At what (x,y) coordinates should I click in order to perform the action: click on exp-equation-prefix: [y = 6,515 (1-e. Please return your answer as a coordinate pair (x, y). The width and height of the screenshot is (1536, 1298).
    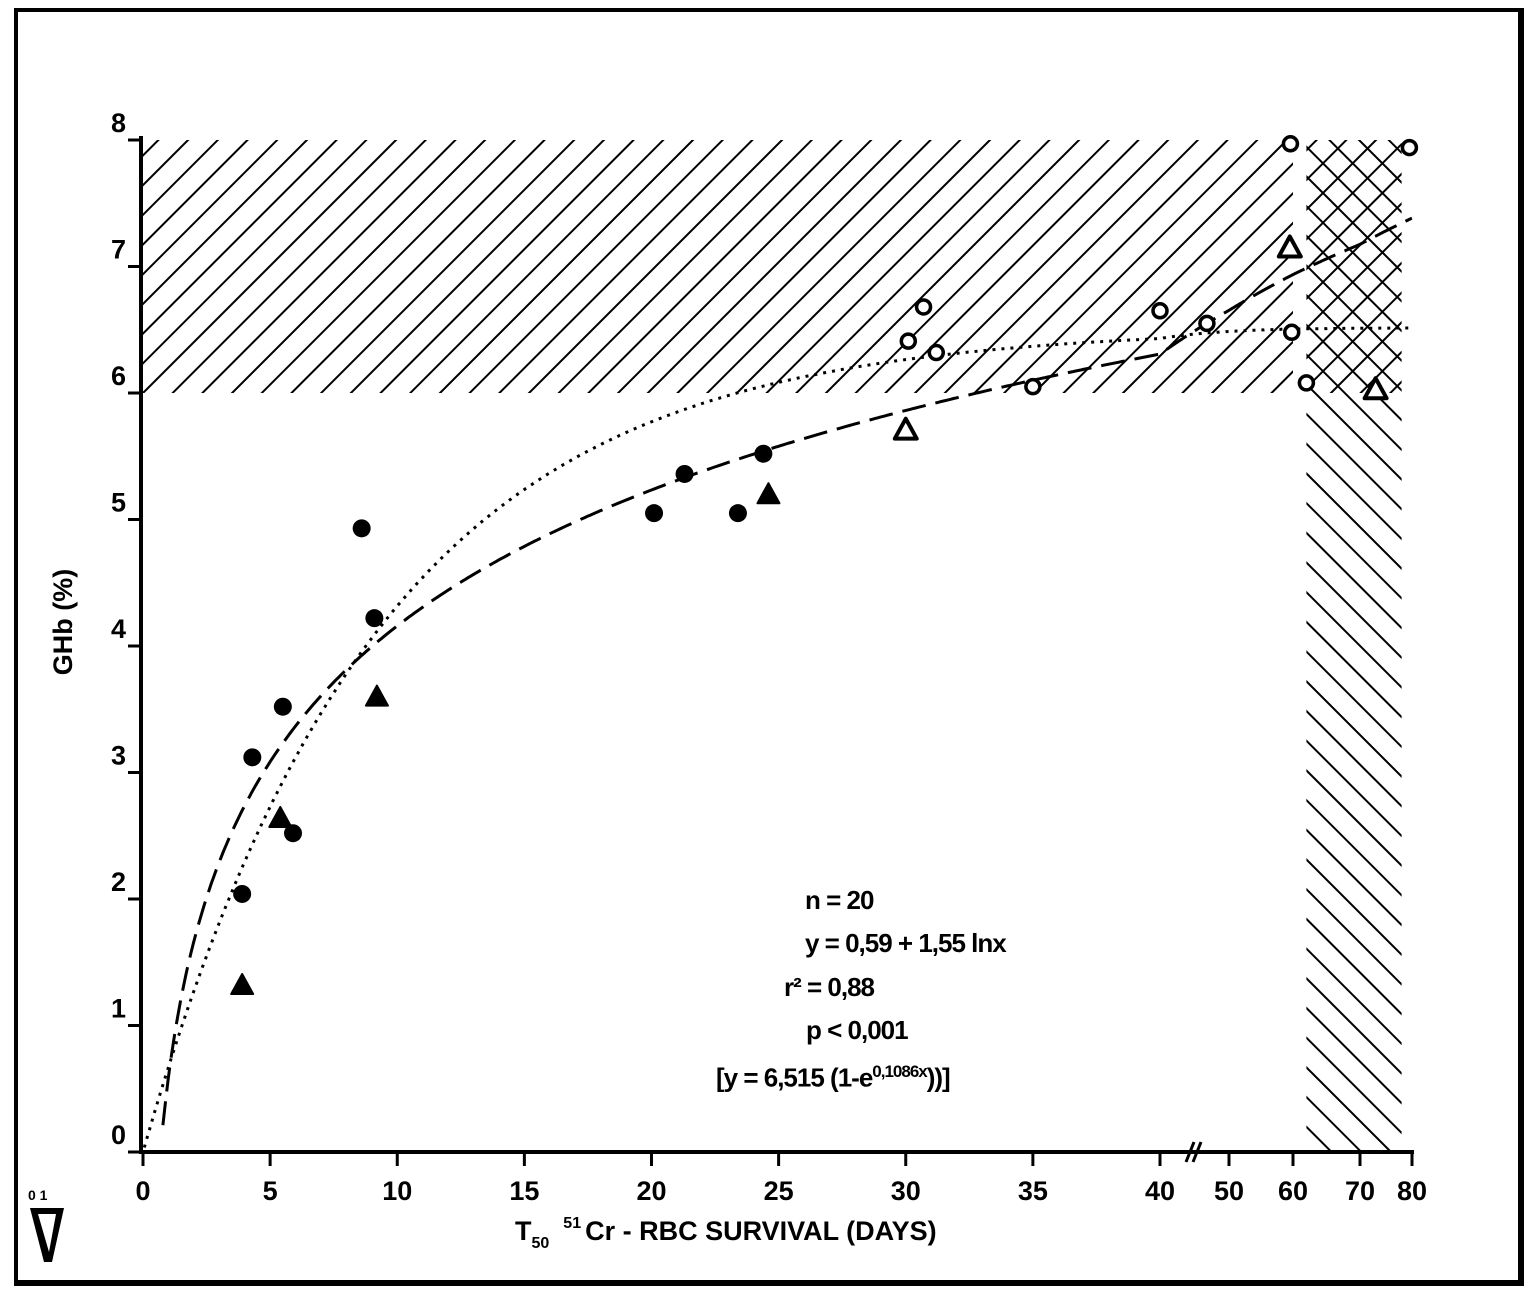
    Looking at the image, I should click on (794, 1077).